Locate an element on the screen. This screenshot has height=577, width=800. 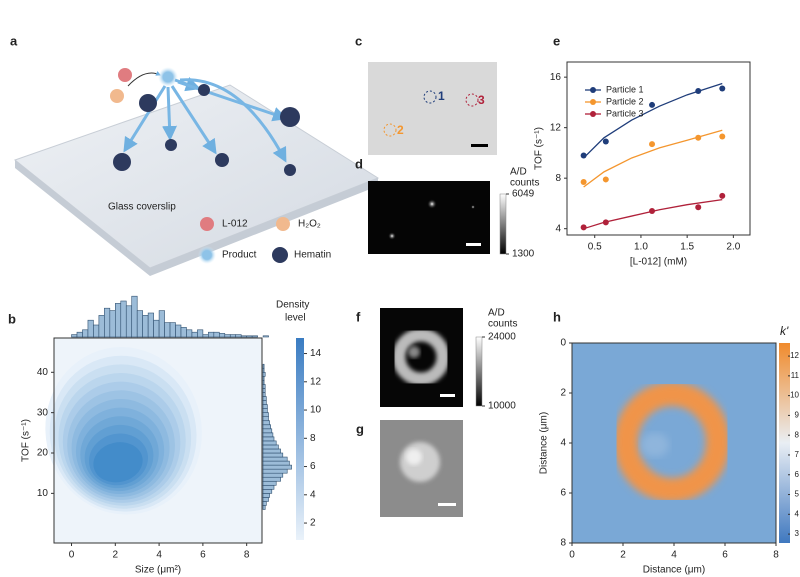
y-tick-label: 4 is located at coordinates (563, 443).